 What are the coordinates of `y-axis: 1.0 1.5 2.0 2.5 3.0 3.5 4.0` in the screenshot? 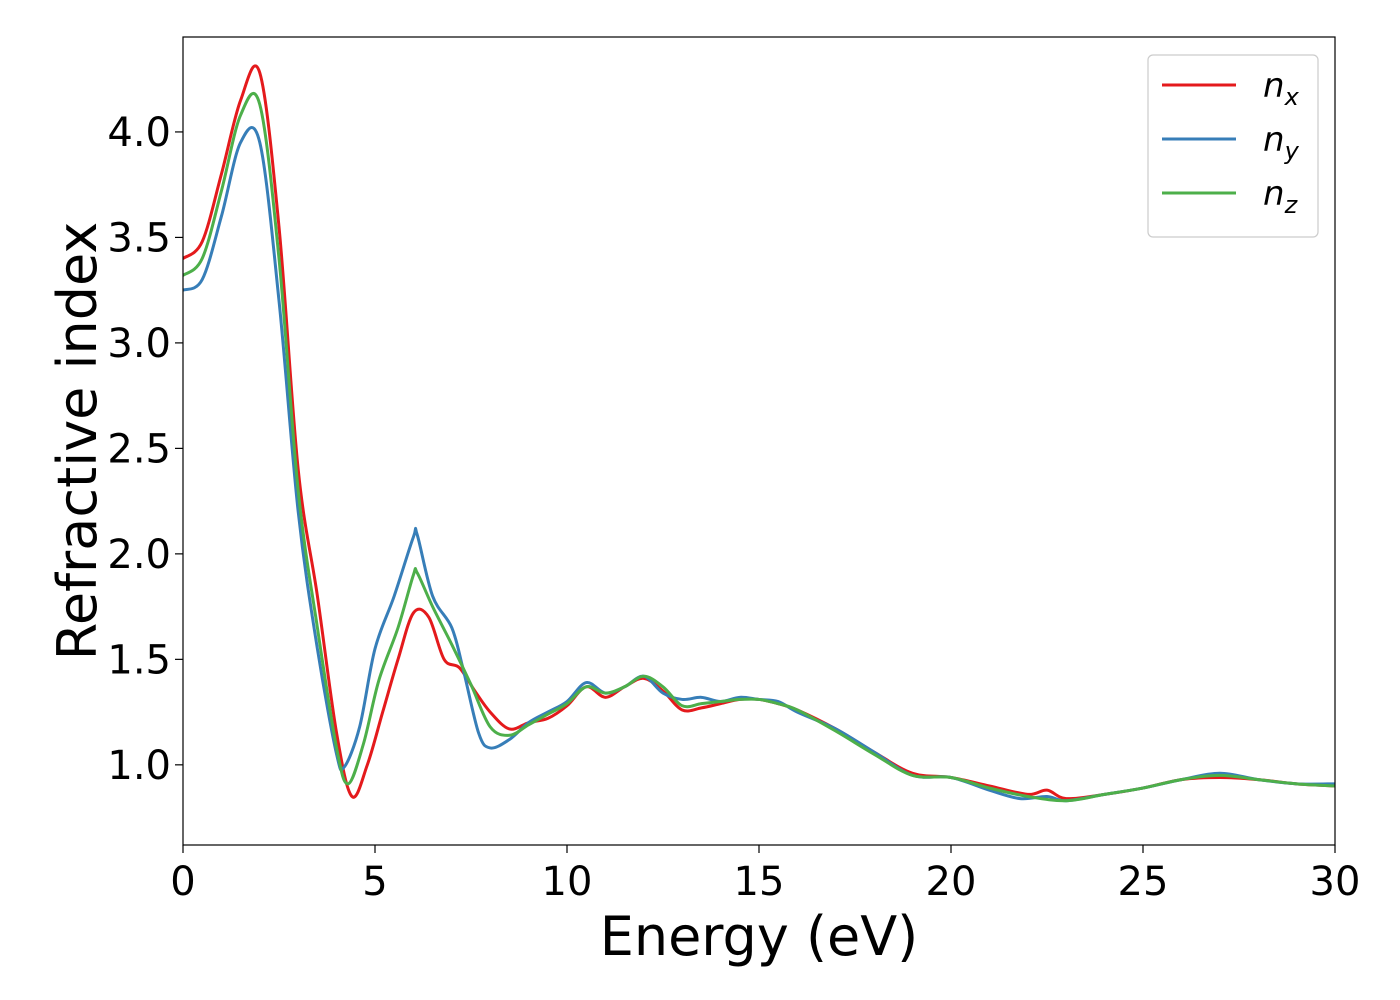 It's located at (145, 449).